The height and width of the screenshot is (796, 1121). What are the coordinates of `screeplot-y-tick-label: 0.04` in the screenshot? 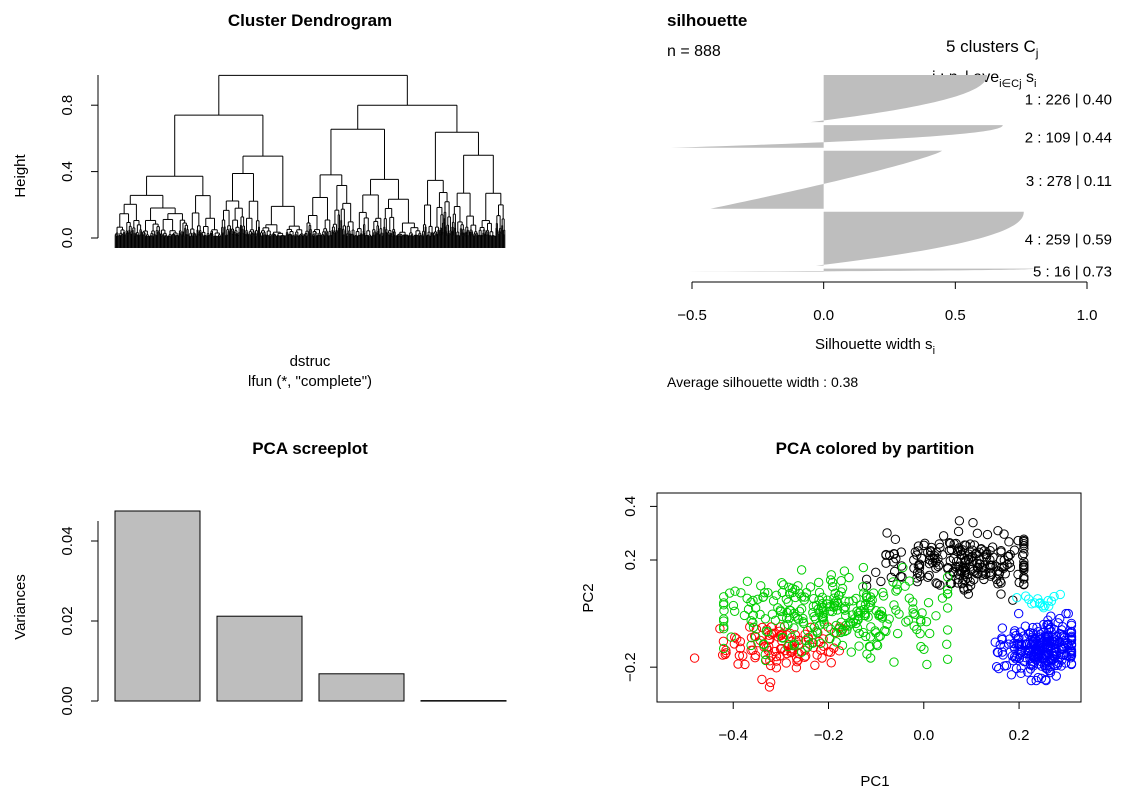 It's located at (67, 540).